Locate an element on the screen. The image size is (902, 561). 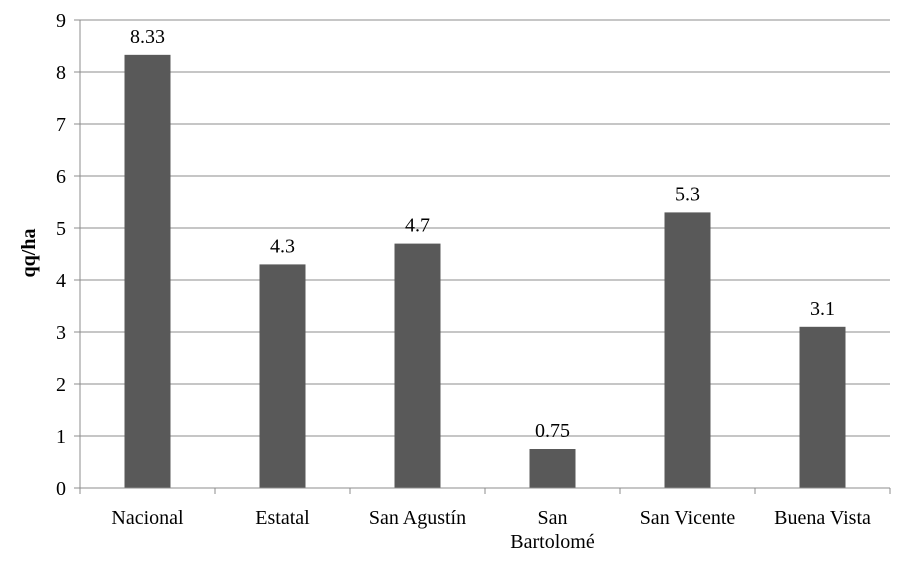
category-label: San Agustín is located at coordinates (417, 518).